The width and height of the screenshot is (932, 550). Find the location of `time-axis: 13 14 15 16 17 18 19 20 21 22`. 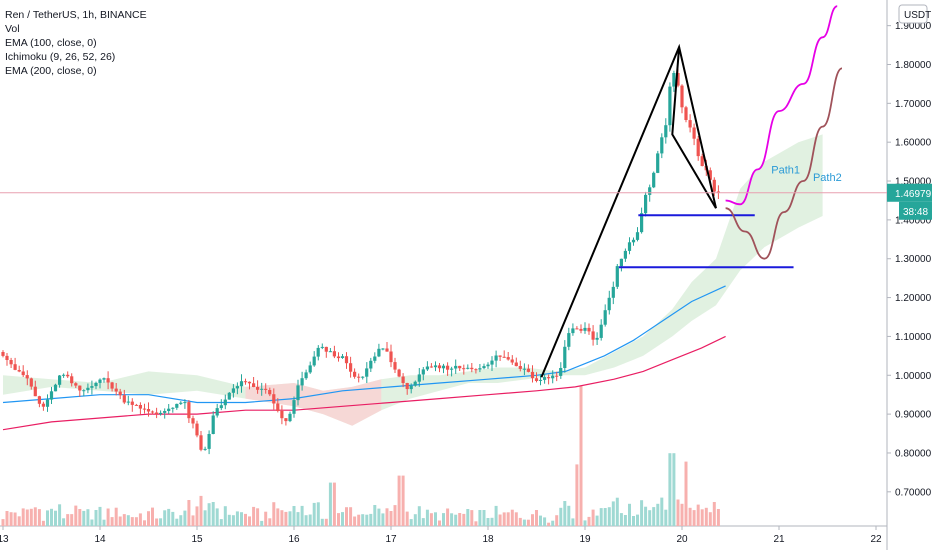

time-axis: 13 14 15 16 17 18 19 20 21 22 is located at coordinates (441, 535).